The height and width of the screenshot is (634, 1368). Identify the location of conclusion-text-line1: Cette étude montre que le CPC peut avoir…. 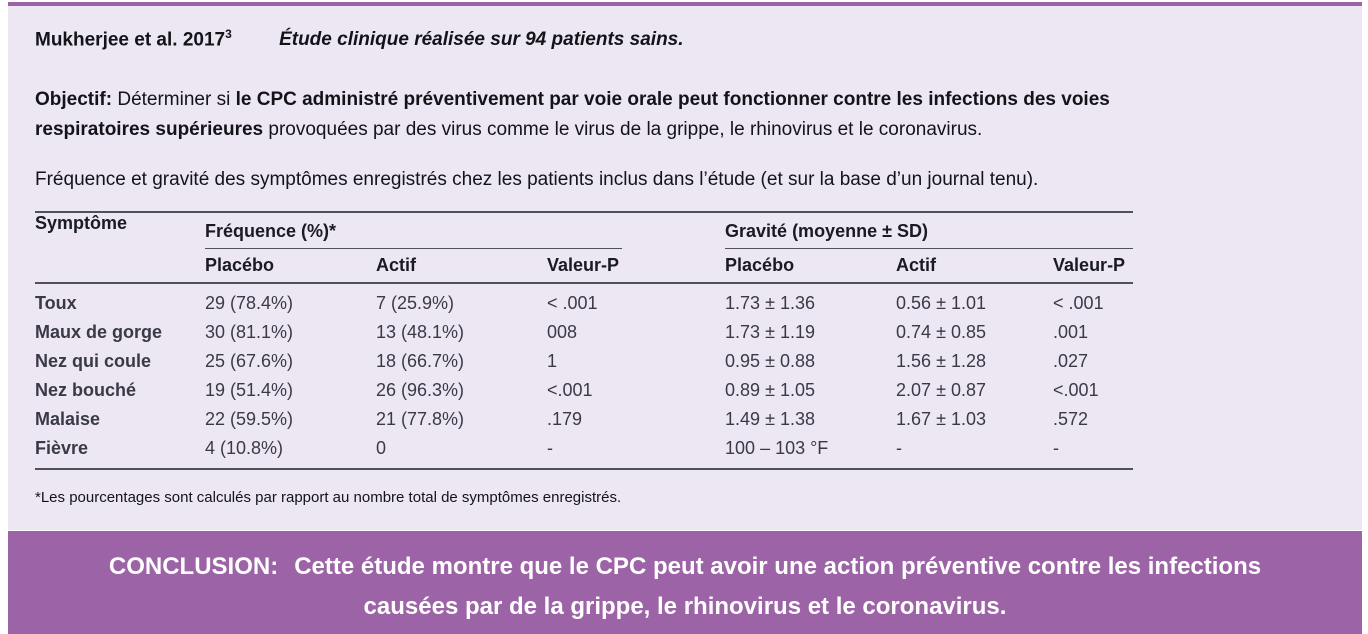
(778, 566).